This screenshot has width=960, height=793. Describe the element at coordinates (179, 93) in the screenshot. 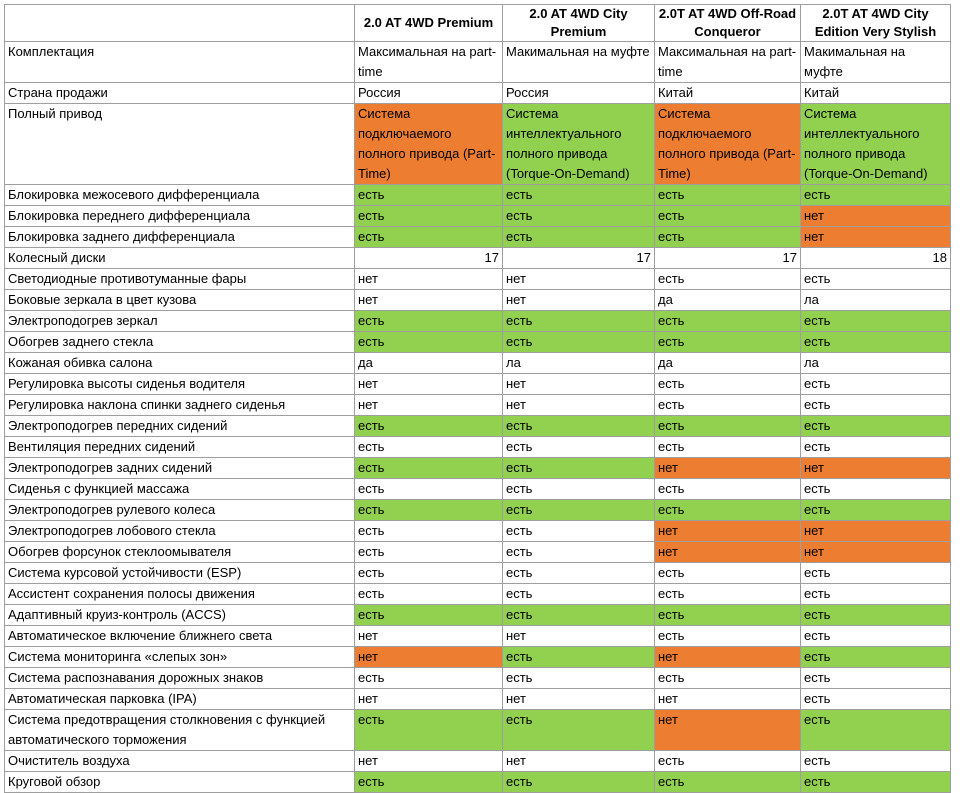

I see `row-label: Страна продажи` at that location.